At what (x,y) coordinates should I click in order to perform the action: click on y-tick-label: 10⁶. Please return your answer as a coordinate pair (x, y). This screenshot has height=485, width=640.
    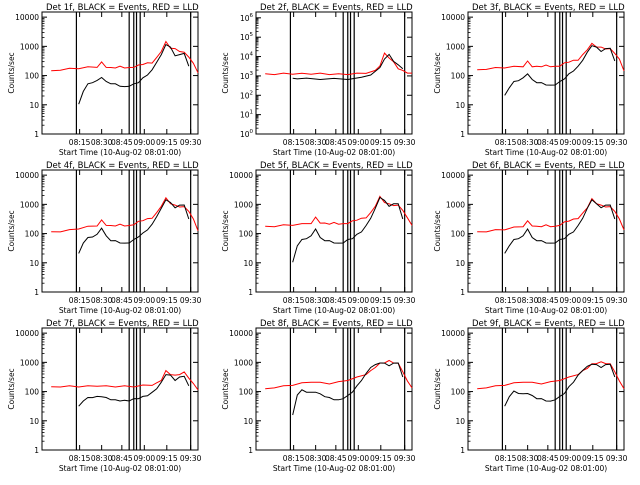
    Looking at the image, I should click on (247, 18).